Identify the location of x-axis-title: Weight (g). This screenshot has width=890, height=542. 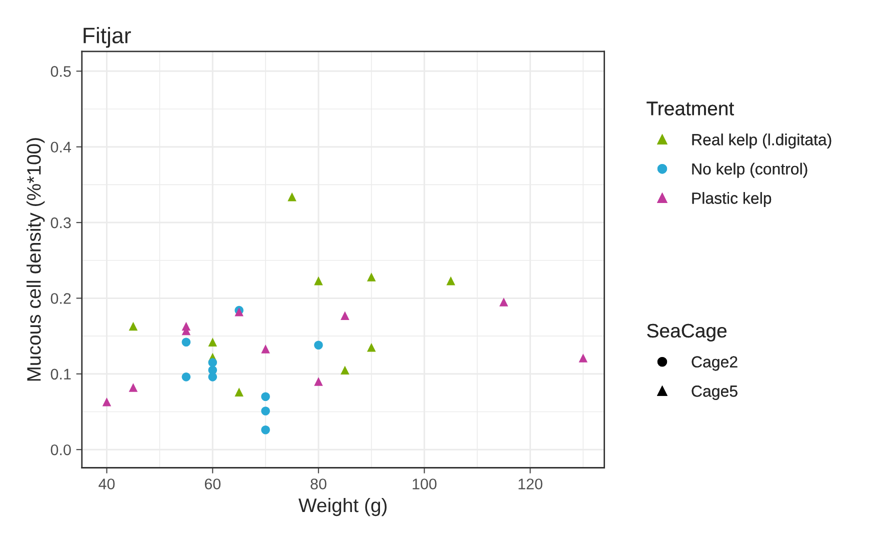
(342, 507).